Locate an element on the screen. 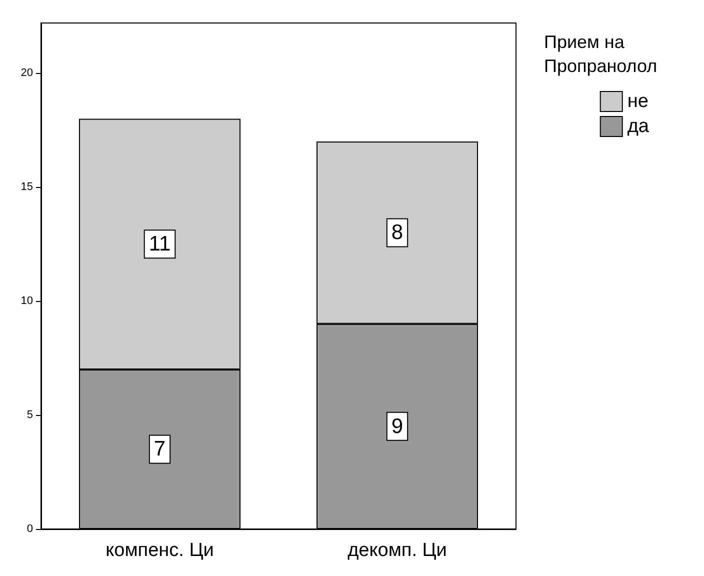  legend-label: не is located at coordinates (637, 101).